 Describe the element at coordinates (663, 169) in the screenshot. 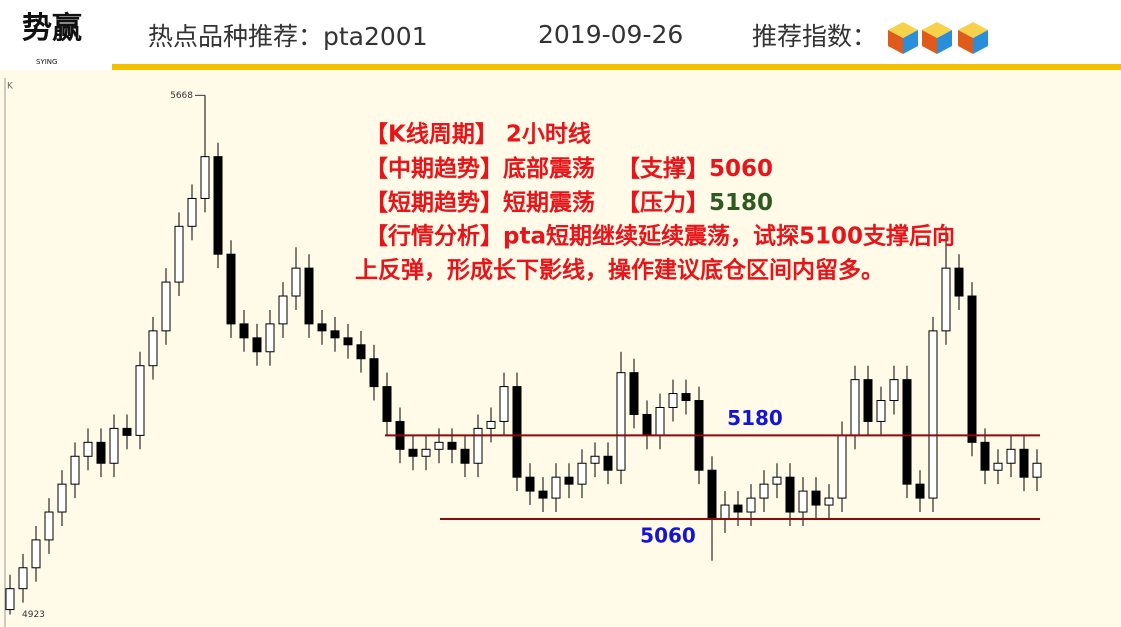

I see `annotation-part: 【支撑】` at that location.